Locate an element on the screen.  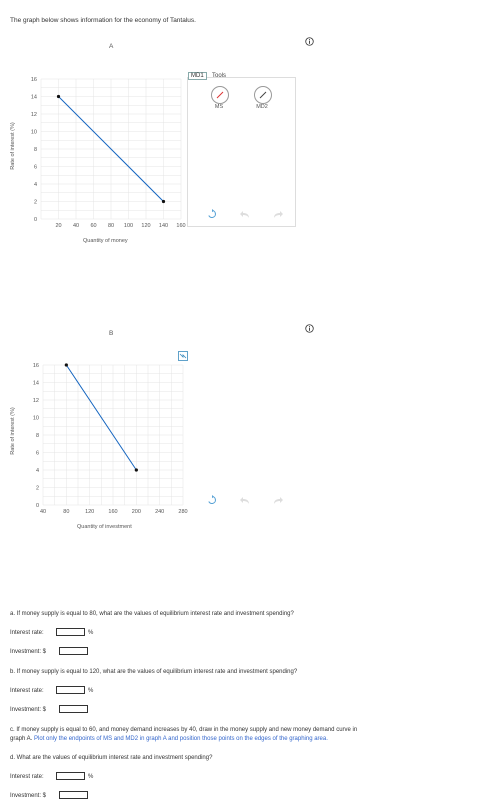
question-c-prefix: graph A. is located at coordinates (21, 739).